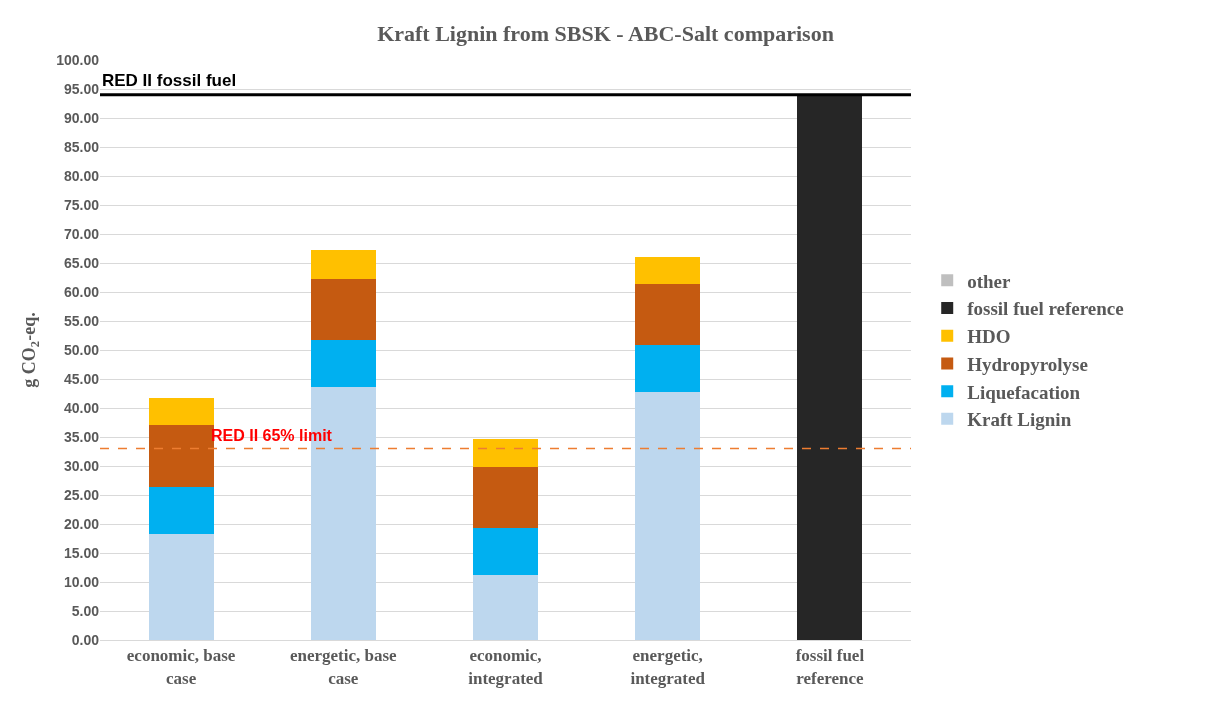 This screenshot has width=1211, height=720. Describe the element at coordinates (81, 204) in the screenshot. I see `y-tick-label: 75.00` at that location.